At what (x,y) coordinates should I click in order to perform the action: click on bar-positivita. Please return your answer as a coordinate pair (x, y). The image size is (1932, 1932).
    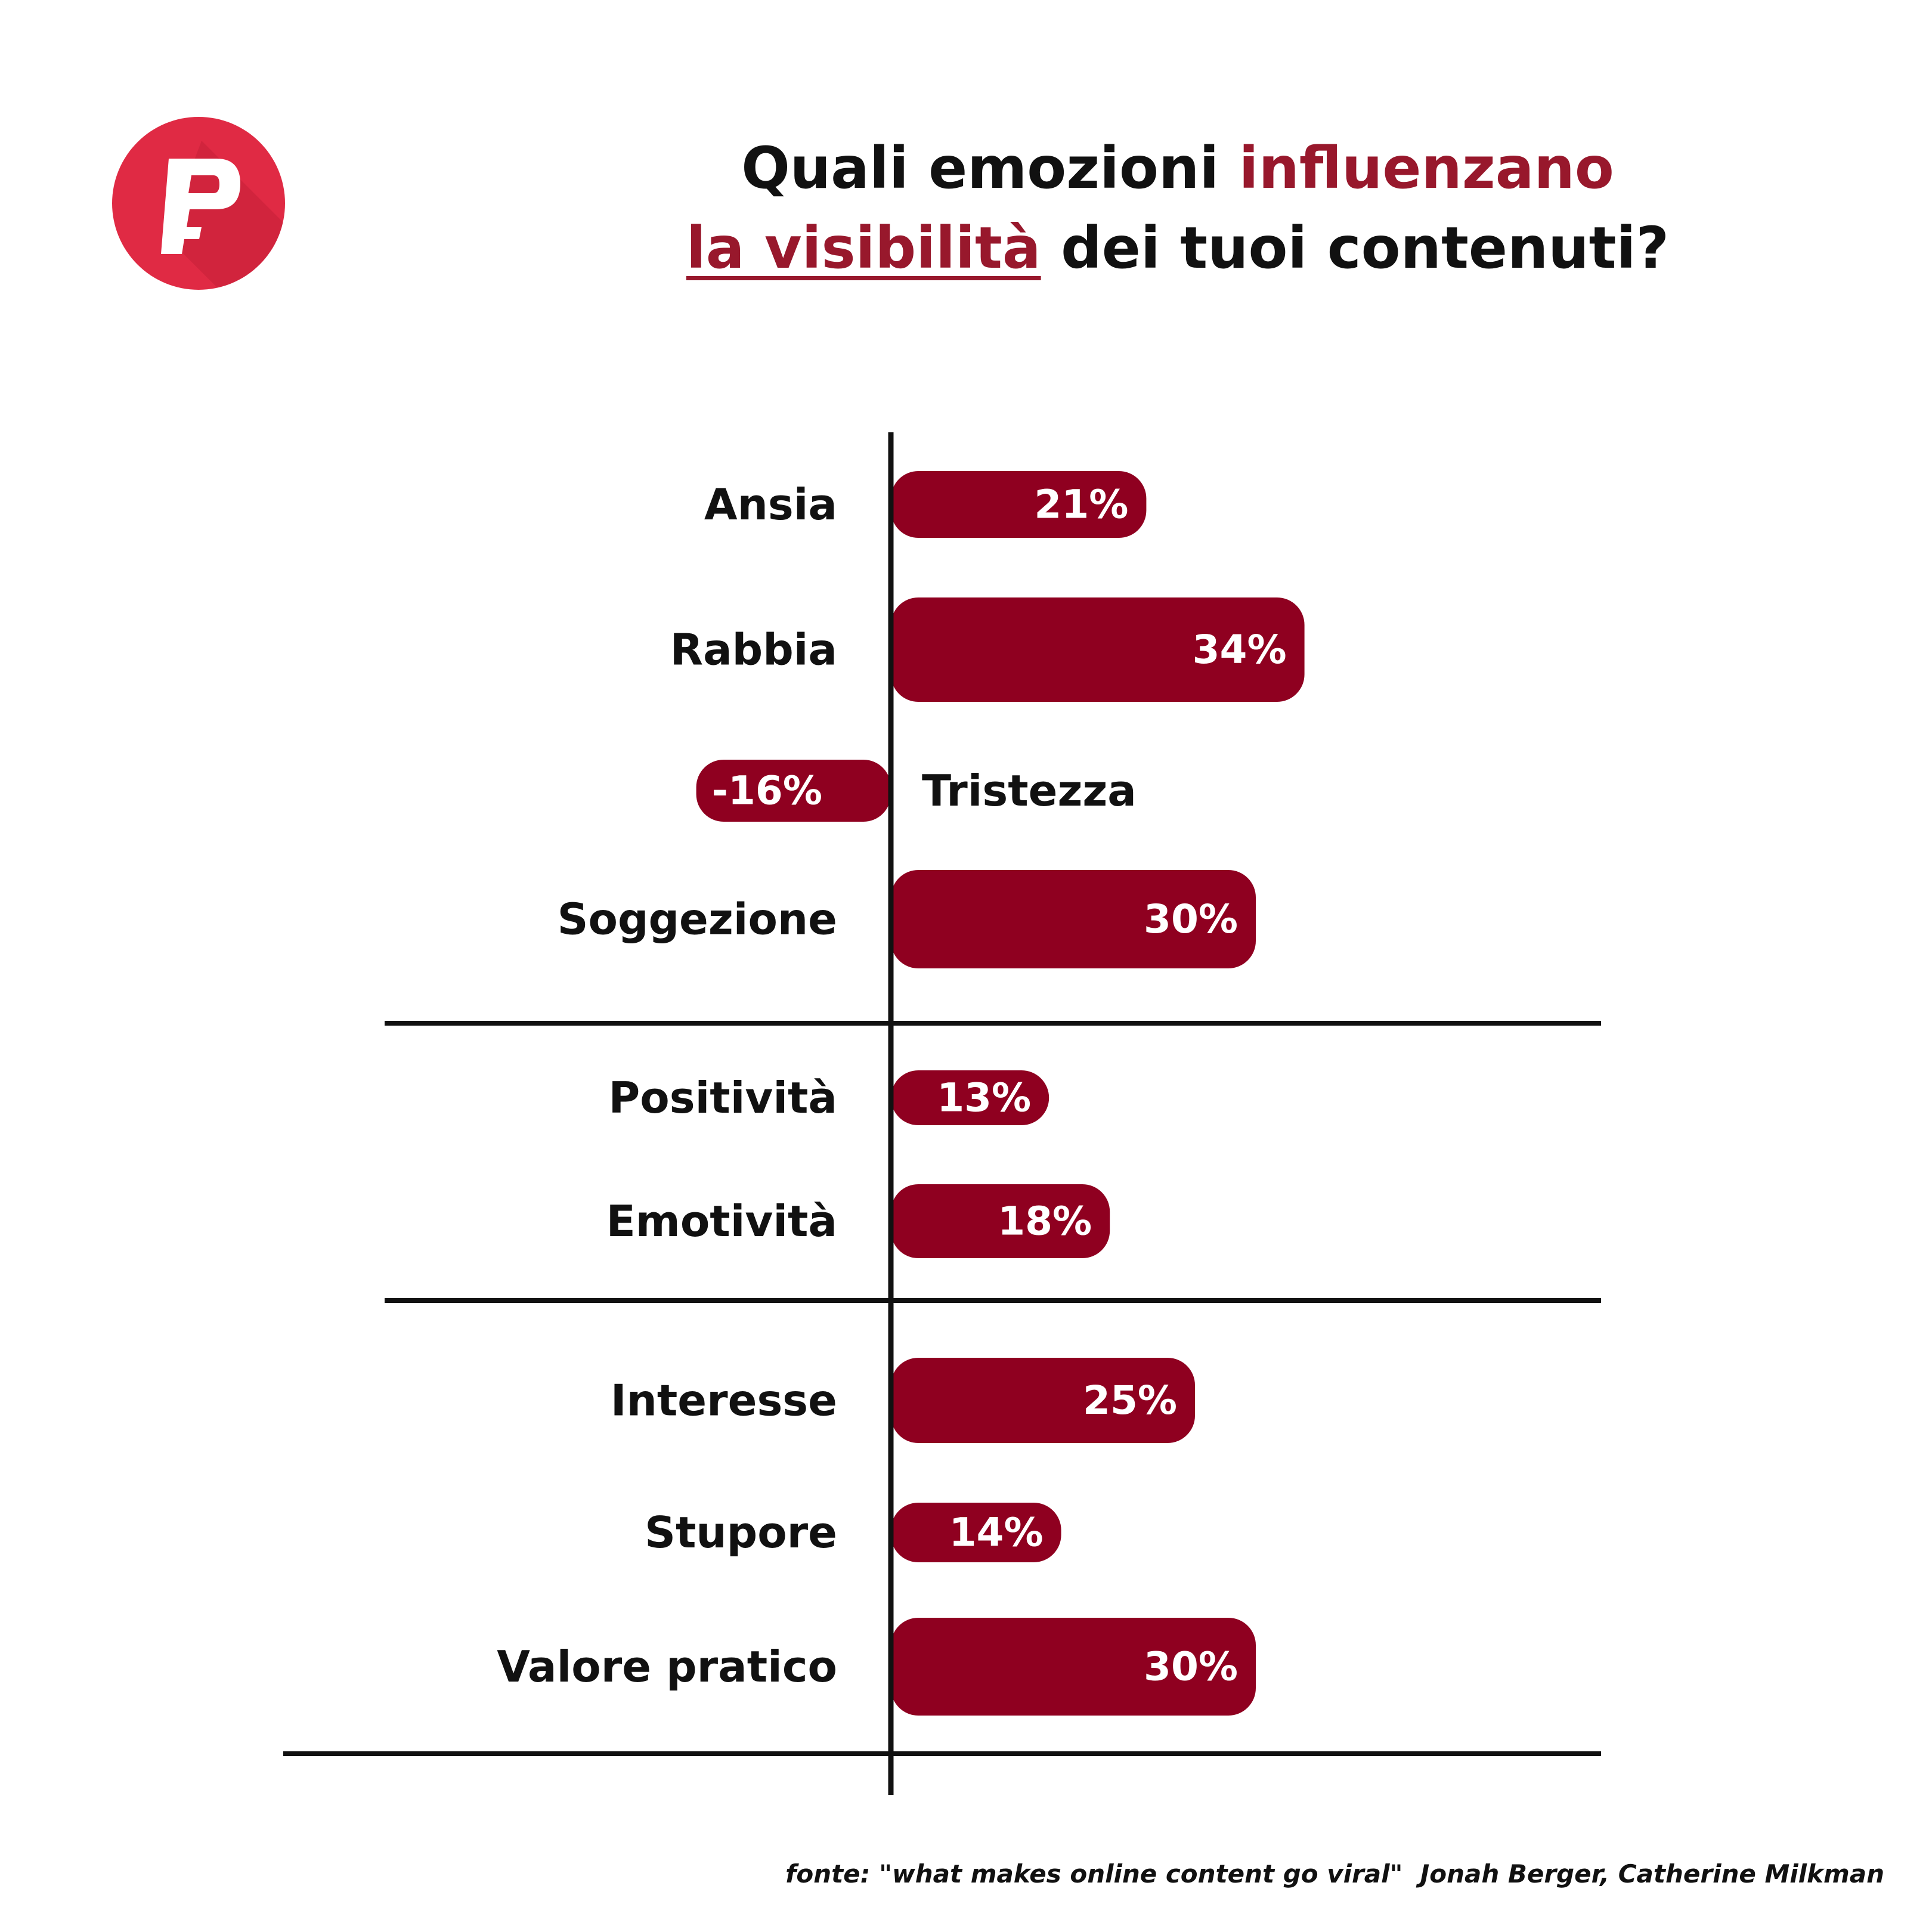
    Looking at the image, I should click on (970, 1098).